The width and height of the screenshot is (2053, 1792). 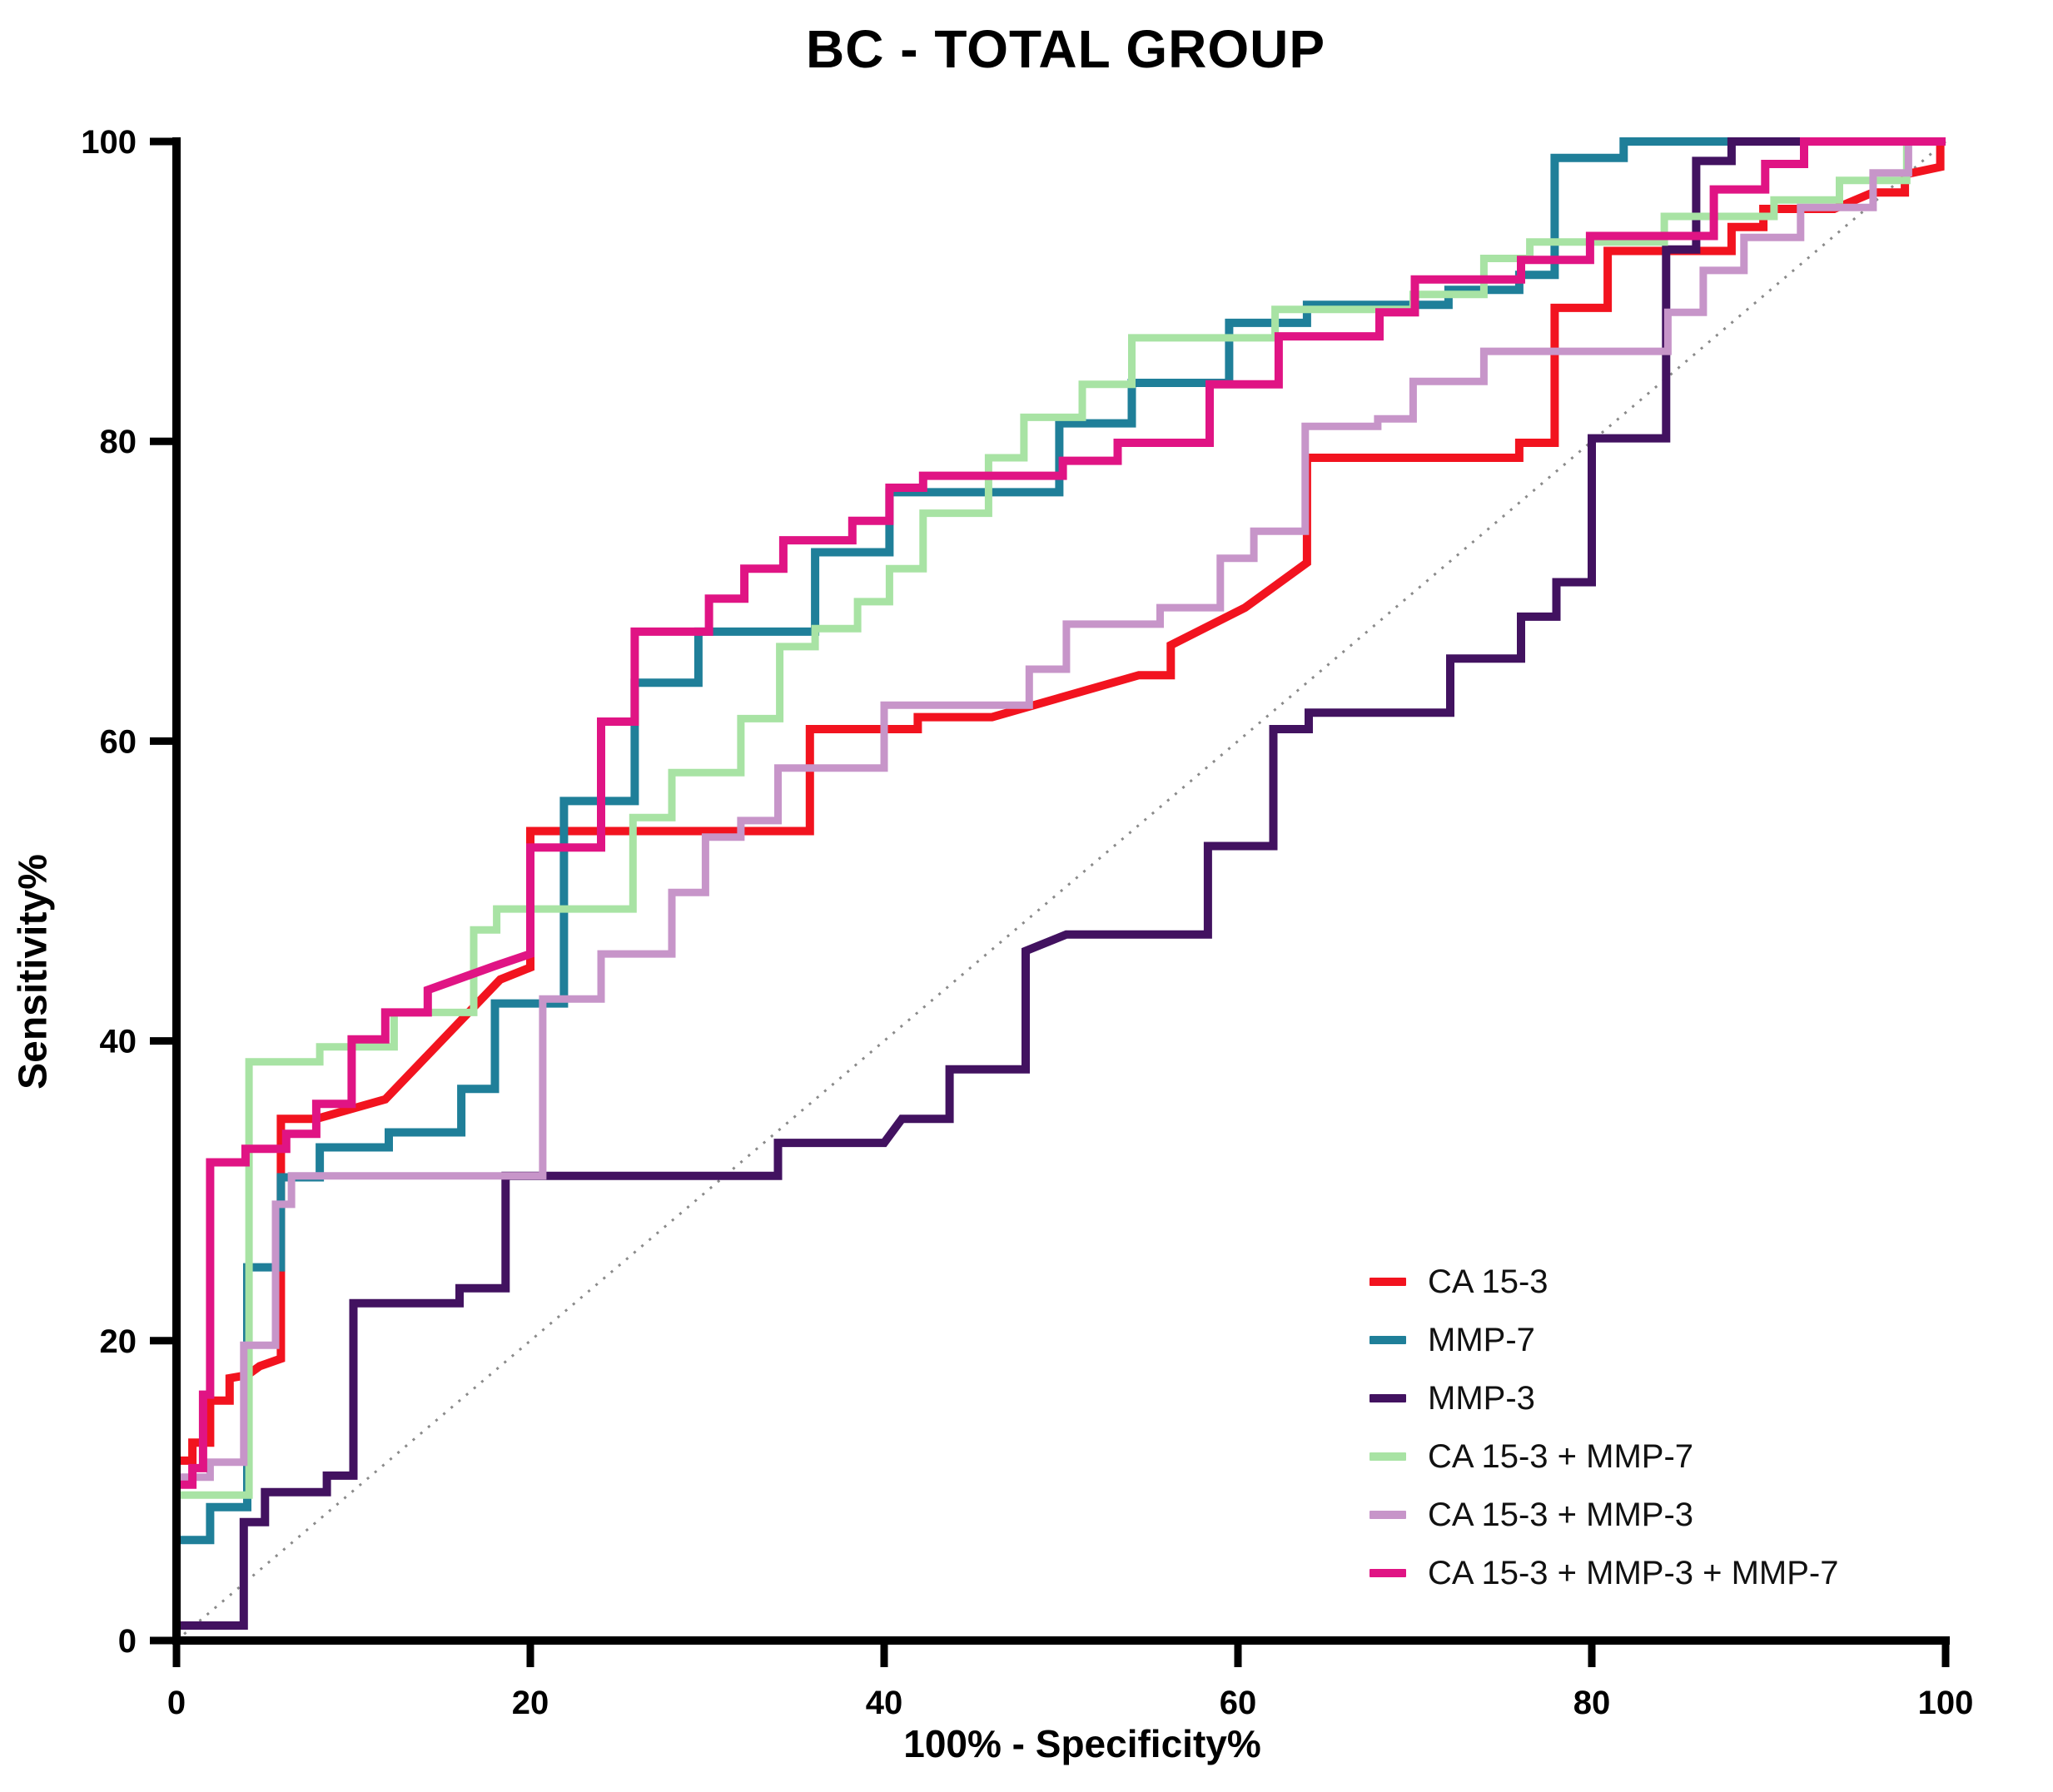 I want to click on legend-item-6: CA 15-3 + MMP-3 + MMP-7, so click(x=1603, y=1573).